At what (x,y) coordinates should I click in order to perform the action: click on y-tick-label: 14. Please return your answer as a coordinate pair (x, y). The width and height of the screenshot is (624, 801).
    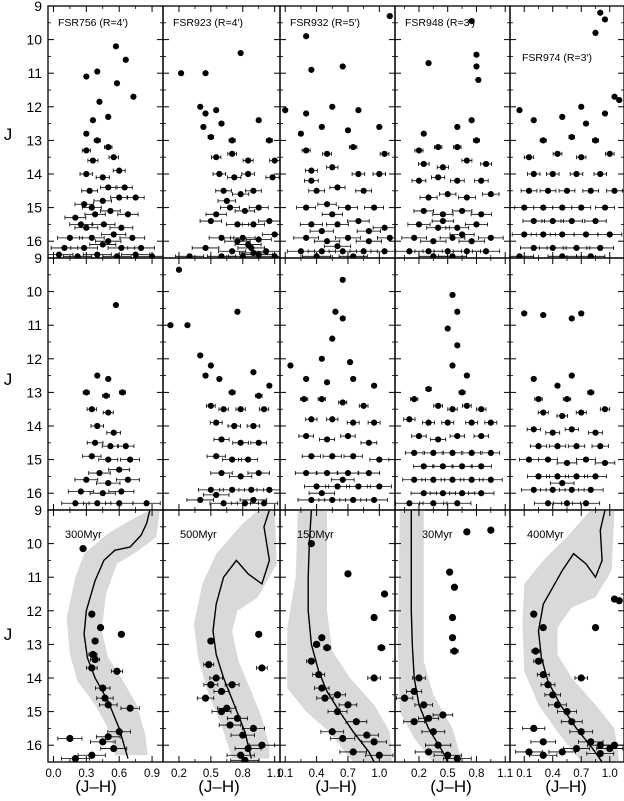
    Looking at the image, I should click on (34, 174).